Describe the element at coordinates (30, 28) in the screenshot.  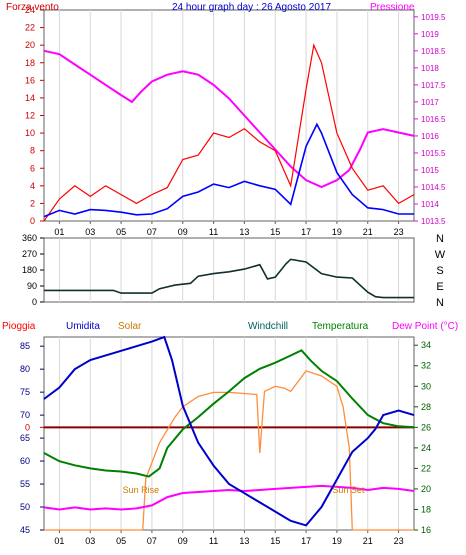
I see `wind-tick-label: 22` at that location.